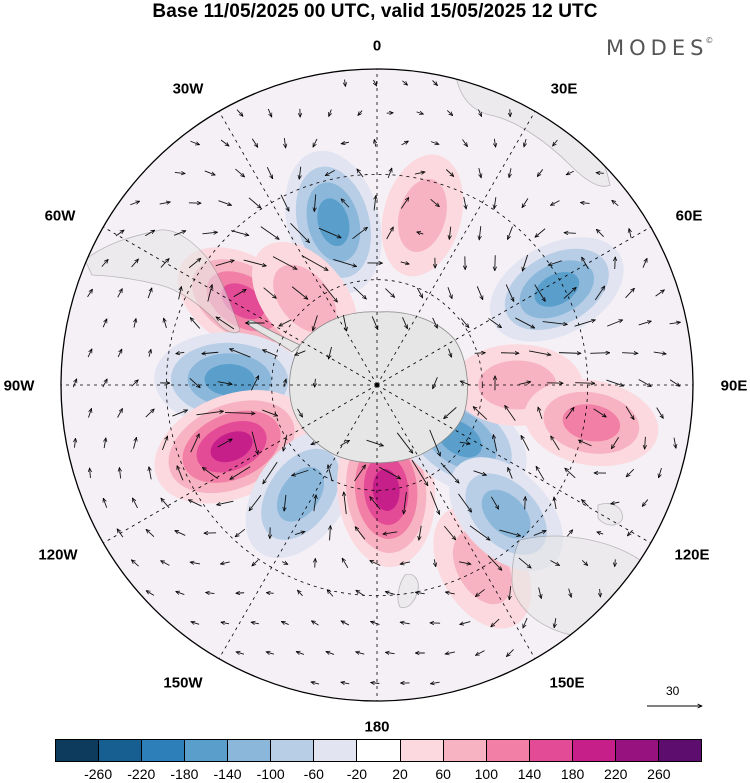 This screenshot has width=750, height=783. Describe the element at coordinates (408, 591) in the screenshot. I see `new-zealand` at that location.